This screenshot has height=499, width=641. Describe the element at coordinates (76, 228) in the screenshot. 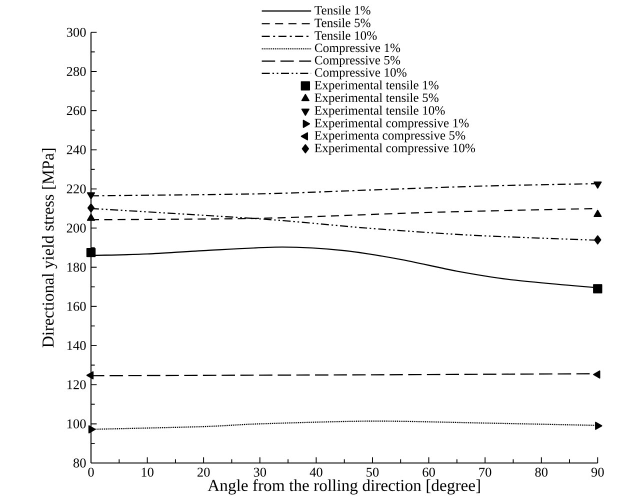

I see `y-tick-label: 200` at that location.